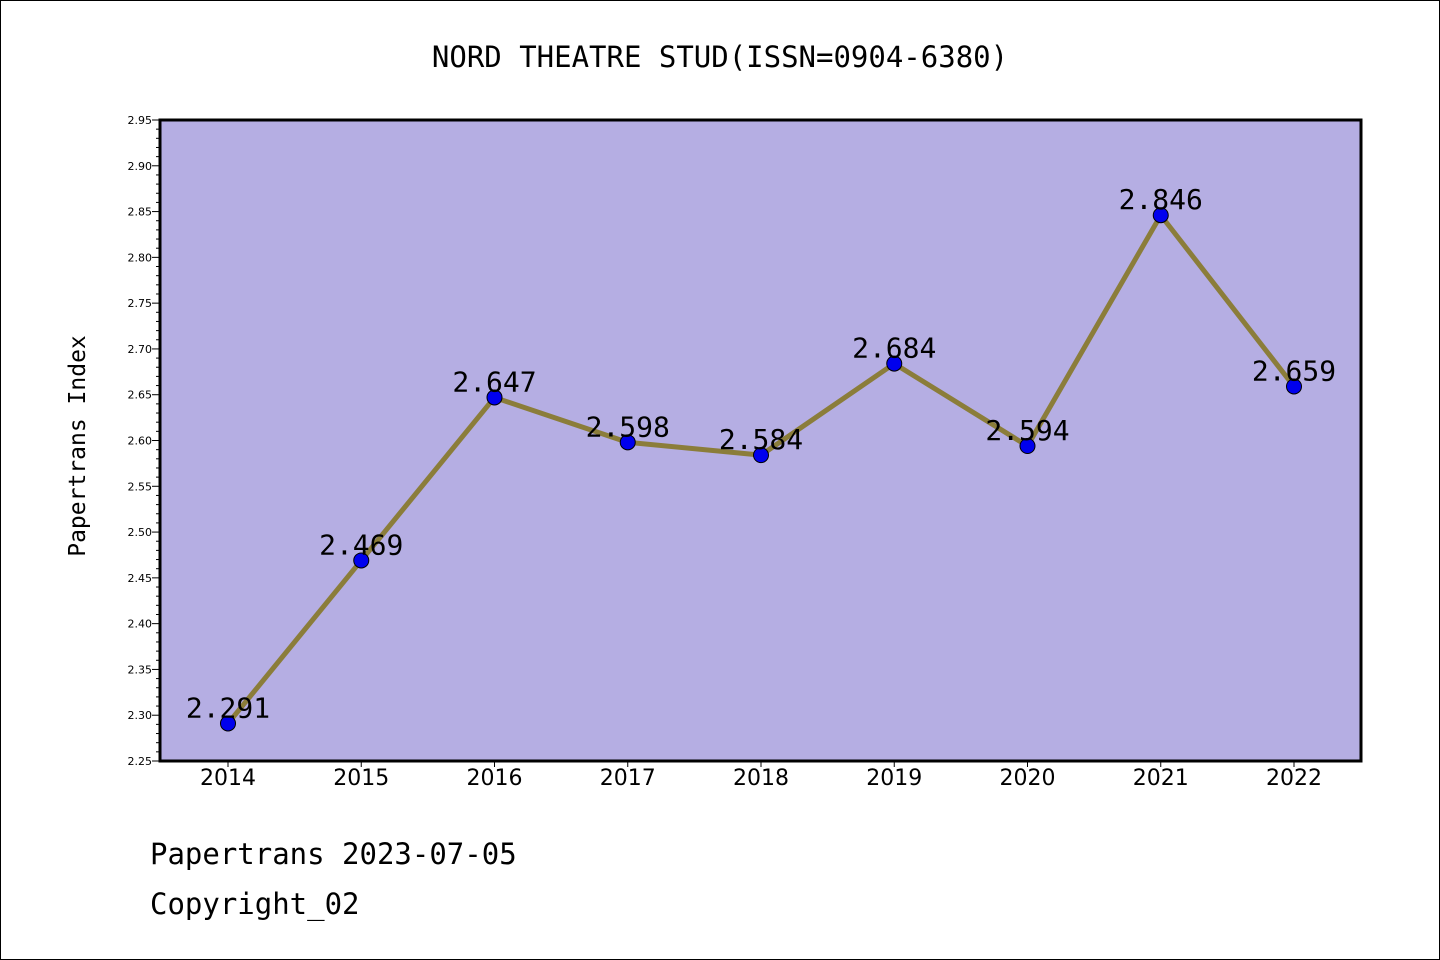 Image resolution: width=1440 pixels, height=960 pixels. Describe the element at coordinates (140, 166) in the screenshot. I see `y-tick-label: 2.90` at that location.